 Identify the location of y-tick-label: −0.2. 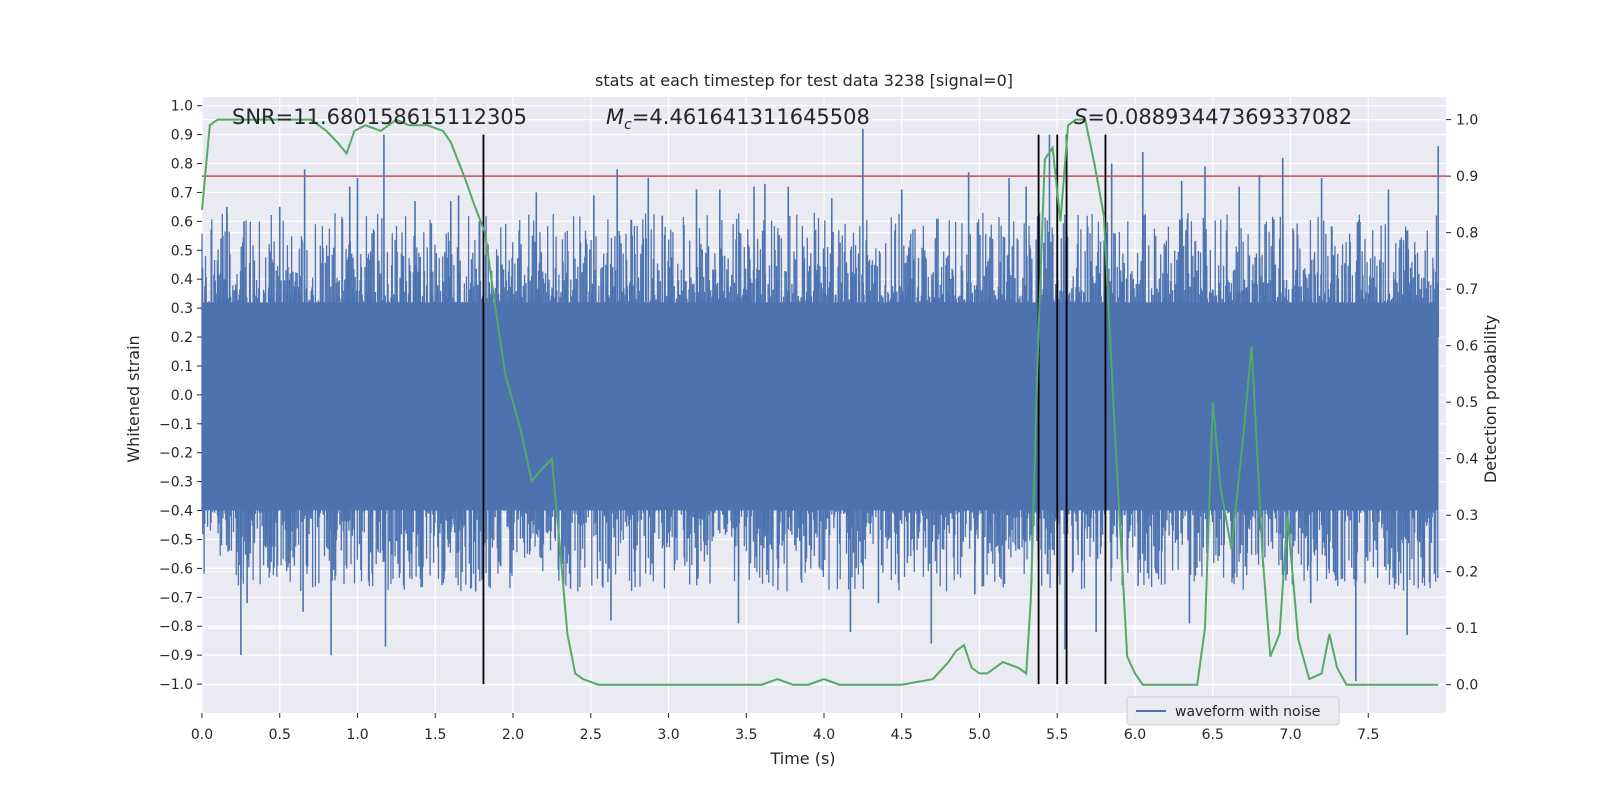
(176, 454).